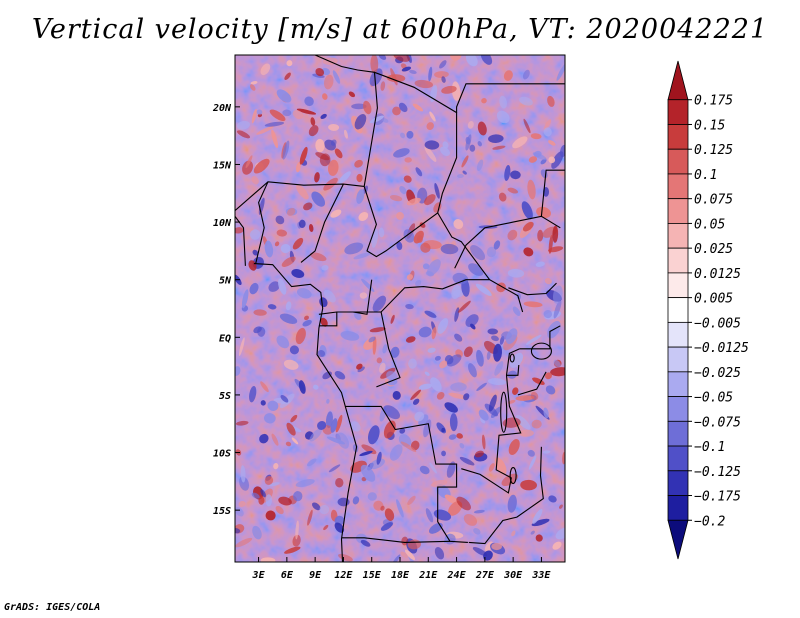 The image size is (800, 618). I want to click on colorbar-label: −0.05, so click(713, 398).